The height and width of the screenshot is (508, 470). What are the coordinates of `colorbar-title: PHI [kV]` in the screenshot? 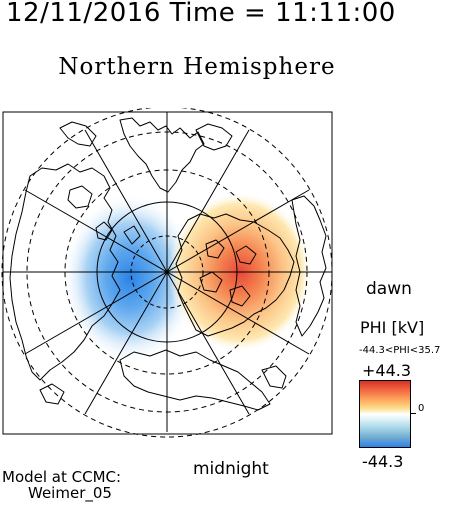 It's located at (392, 327).